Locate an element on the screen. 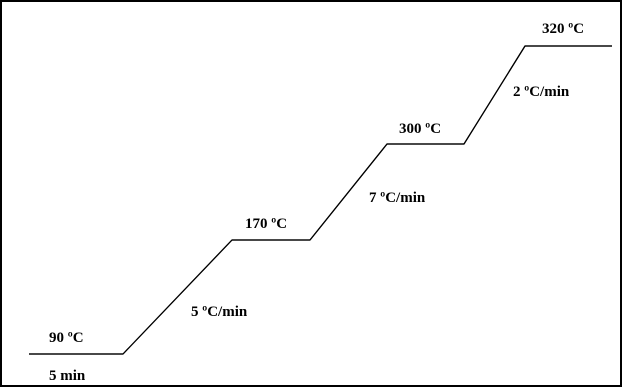 This screenshot has width=622, height=389. ramp-rate-label: 5 ºC/min is located at coordinates (219, 312).